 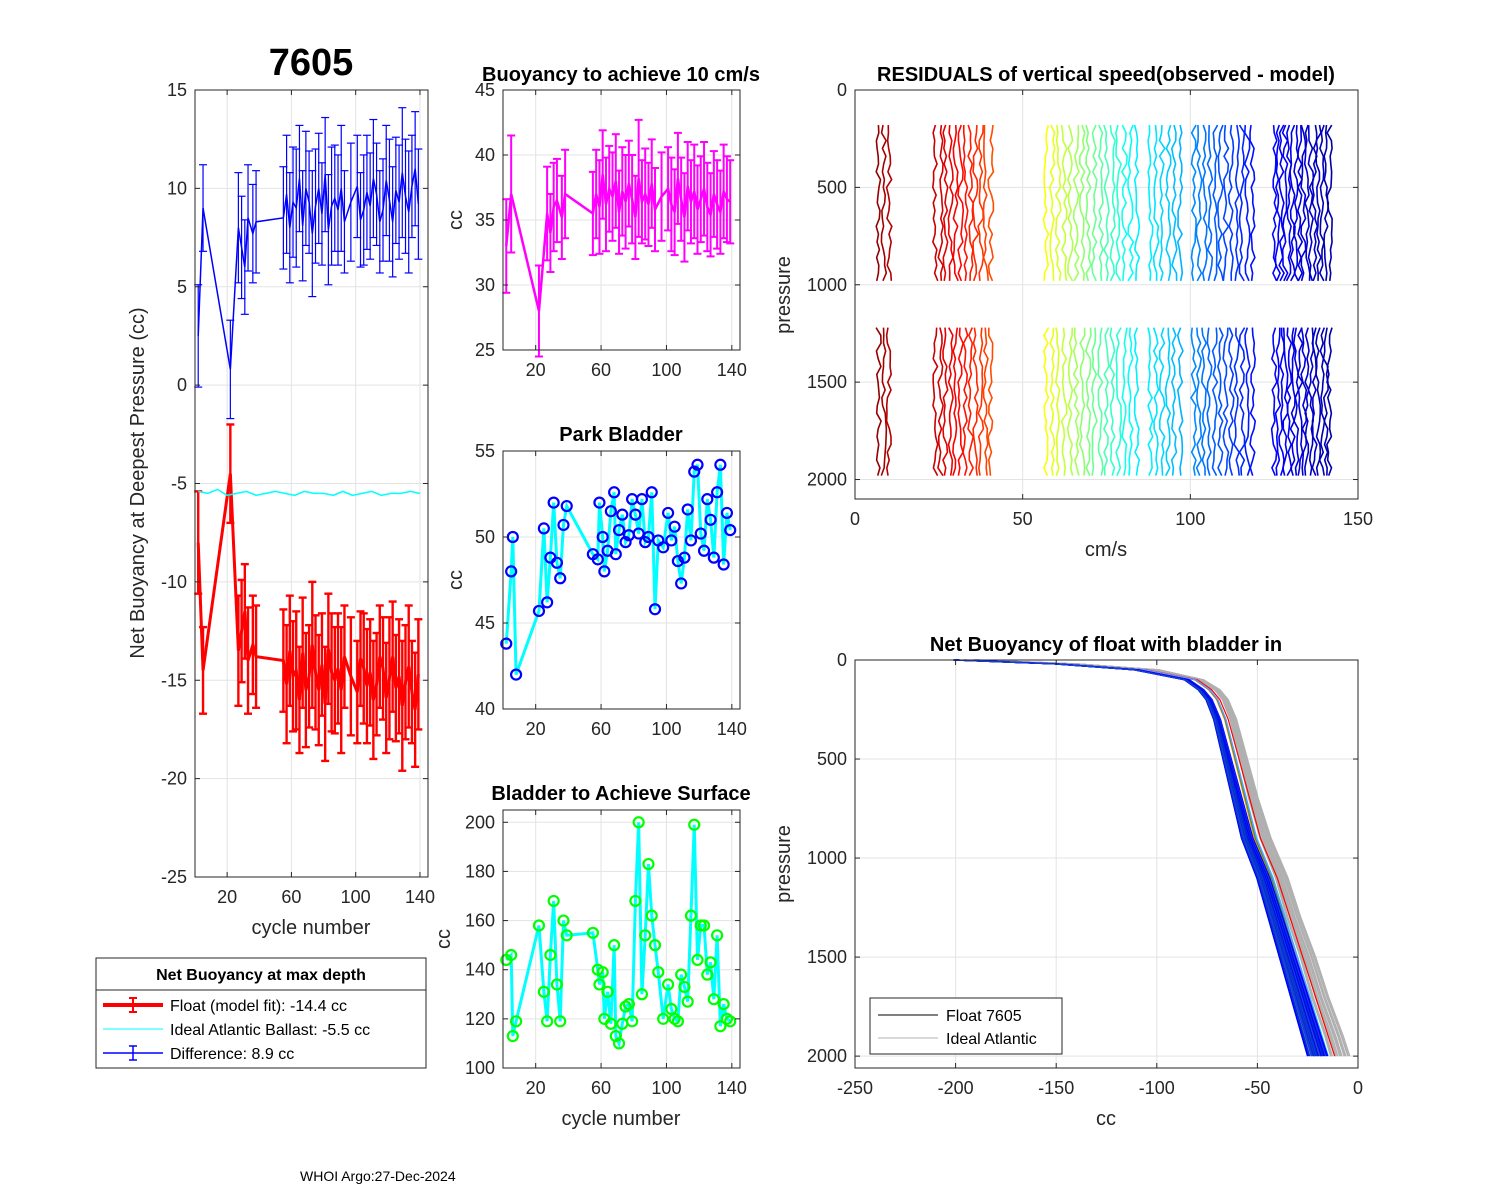 What do you see at coordinates (270, 1030) in the screenshot?
I see `legend-ideal-label: Ideal Atlantic Ballast: -5.5 cc` at bounding box center [270, 1030].